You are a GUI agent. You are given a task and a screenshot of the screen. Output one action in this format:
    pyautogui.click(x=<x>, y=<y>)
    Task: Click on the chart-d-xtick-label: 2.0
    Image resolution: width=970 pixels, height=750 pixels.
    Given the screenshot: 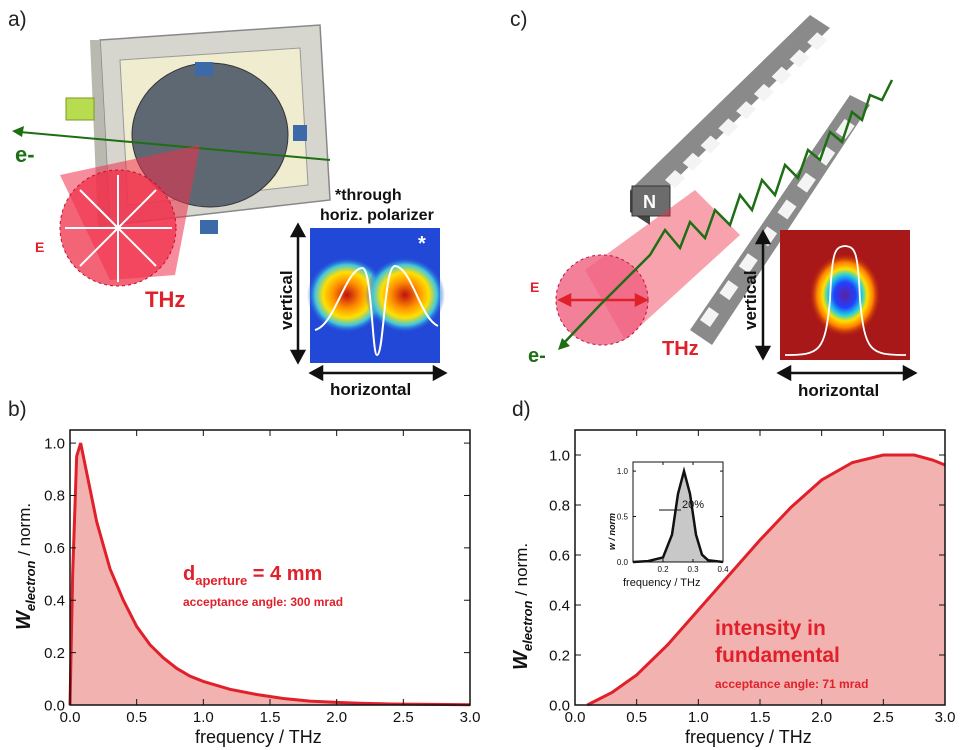 What is the action you would take?
    pyautogui.click(x=821, y=717)
    